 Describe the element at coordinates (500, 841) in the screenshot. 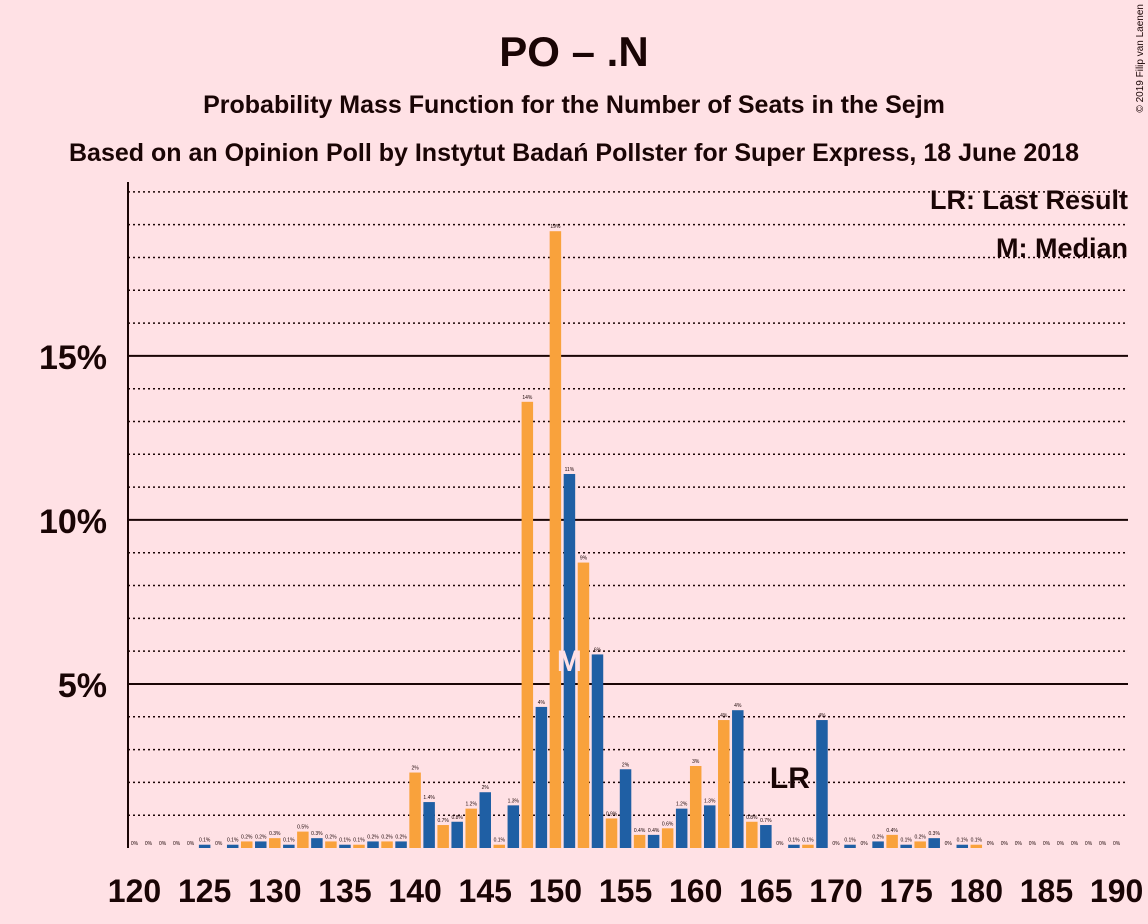

I see `data-label-146: 0.1%` at that location.